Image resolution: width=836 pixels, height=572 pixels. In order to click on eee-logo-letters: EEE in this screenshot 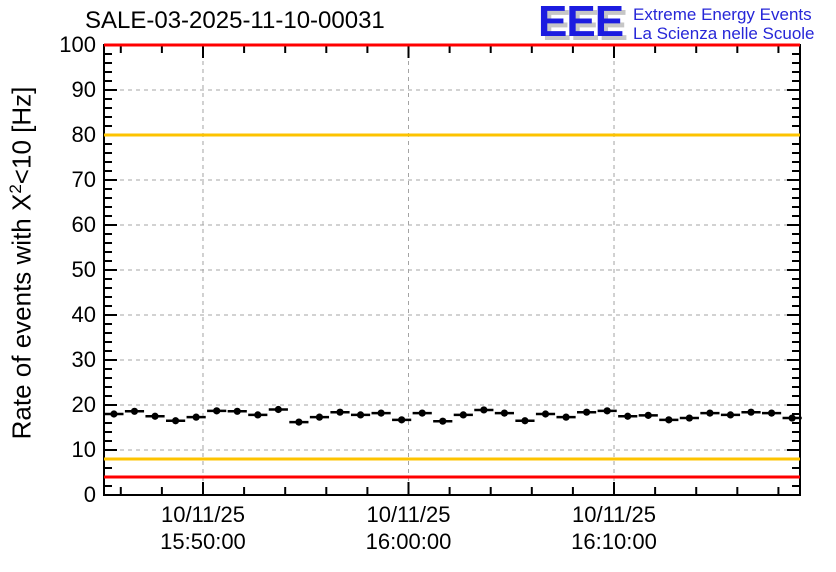, I will do `click(581, 23)`.